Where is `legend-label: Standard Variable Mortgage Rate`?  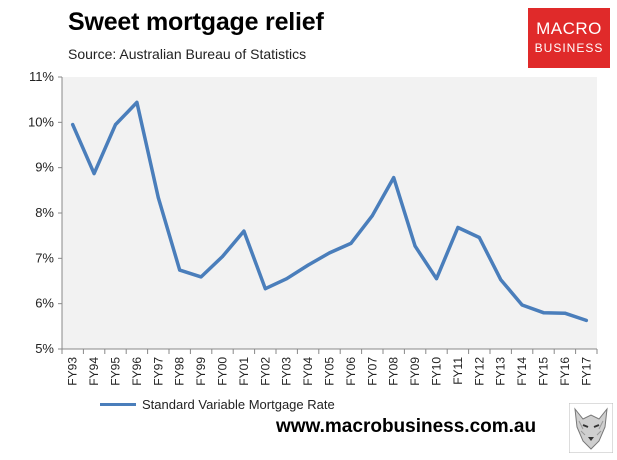 legend-label: Standard Variable Mortgage Rate is located at coordinates (238, 404).